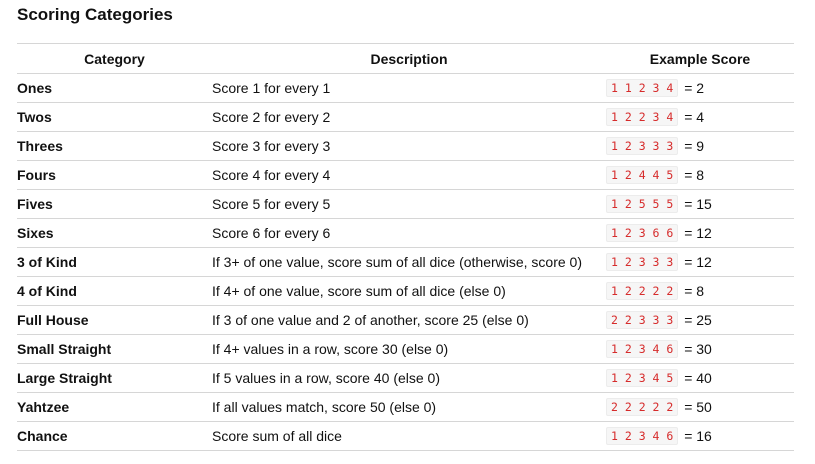 The width and height of the screenshot is (815, 464). I want to click on description-cell: If 4+ values in a row, score 30 (else 0), so click(409, 349).